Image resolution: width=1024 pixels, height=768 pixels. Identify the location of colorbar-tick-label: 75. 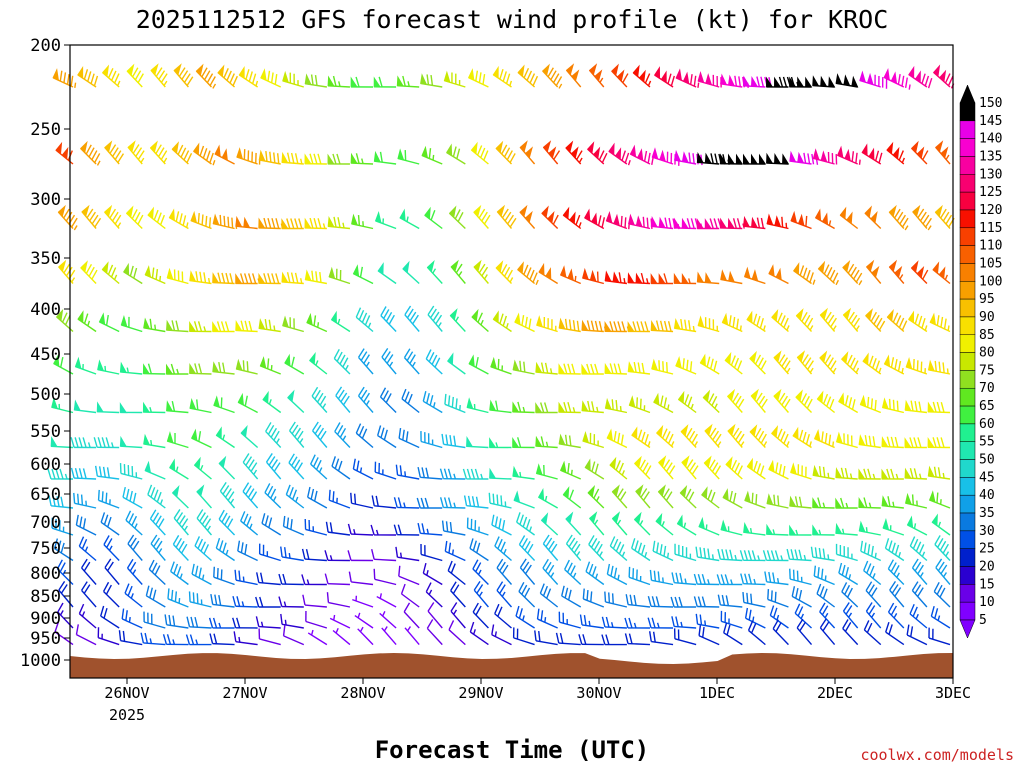
(987, 370).